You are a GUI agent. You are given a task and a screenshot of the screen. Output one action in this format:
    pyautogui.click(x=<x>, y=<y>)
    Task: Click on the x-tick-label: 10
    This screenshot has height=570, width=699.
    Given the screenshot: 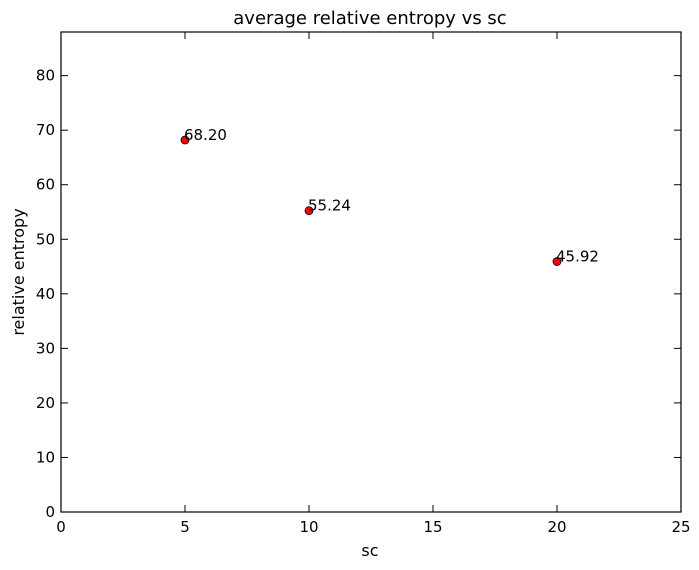 What is the action you would take?
    pyautogui.click(x=308, y=527)
    